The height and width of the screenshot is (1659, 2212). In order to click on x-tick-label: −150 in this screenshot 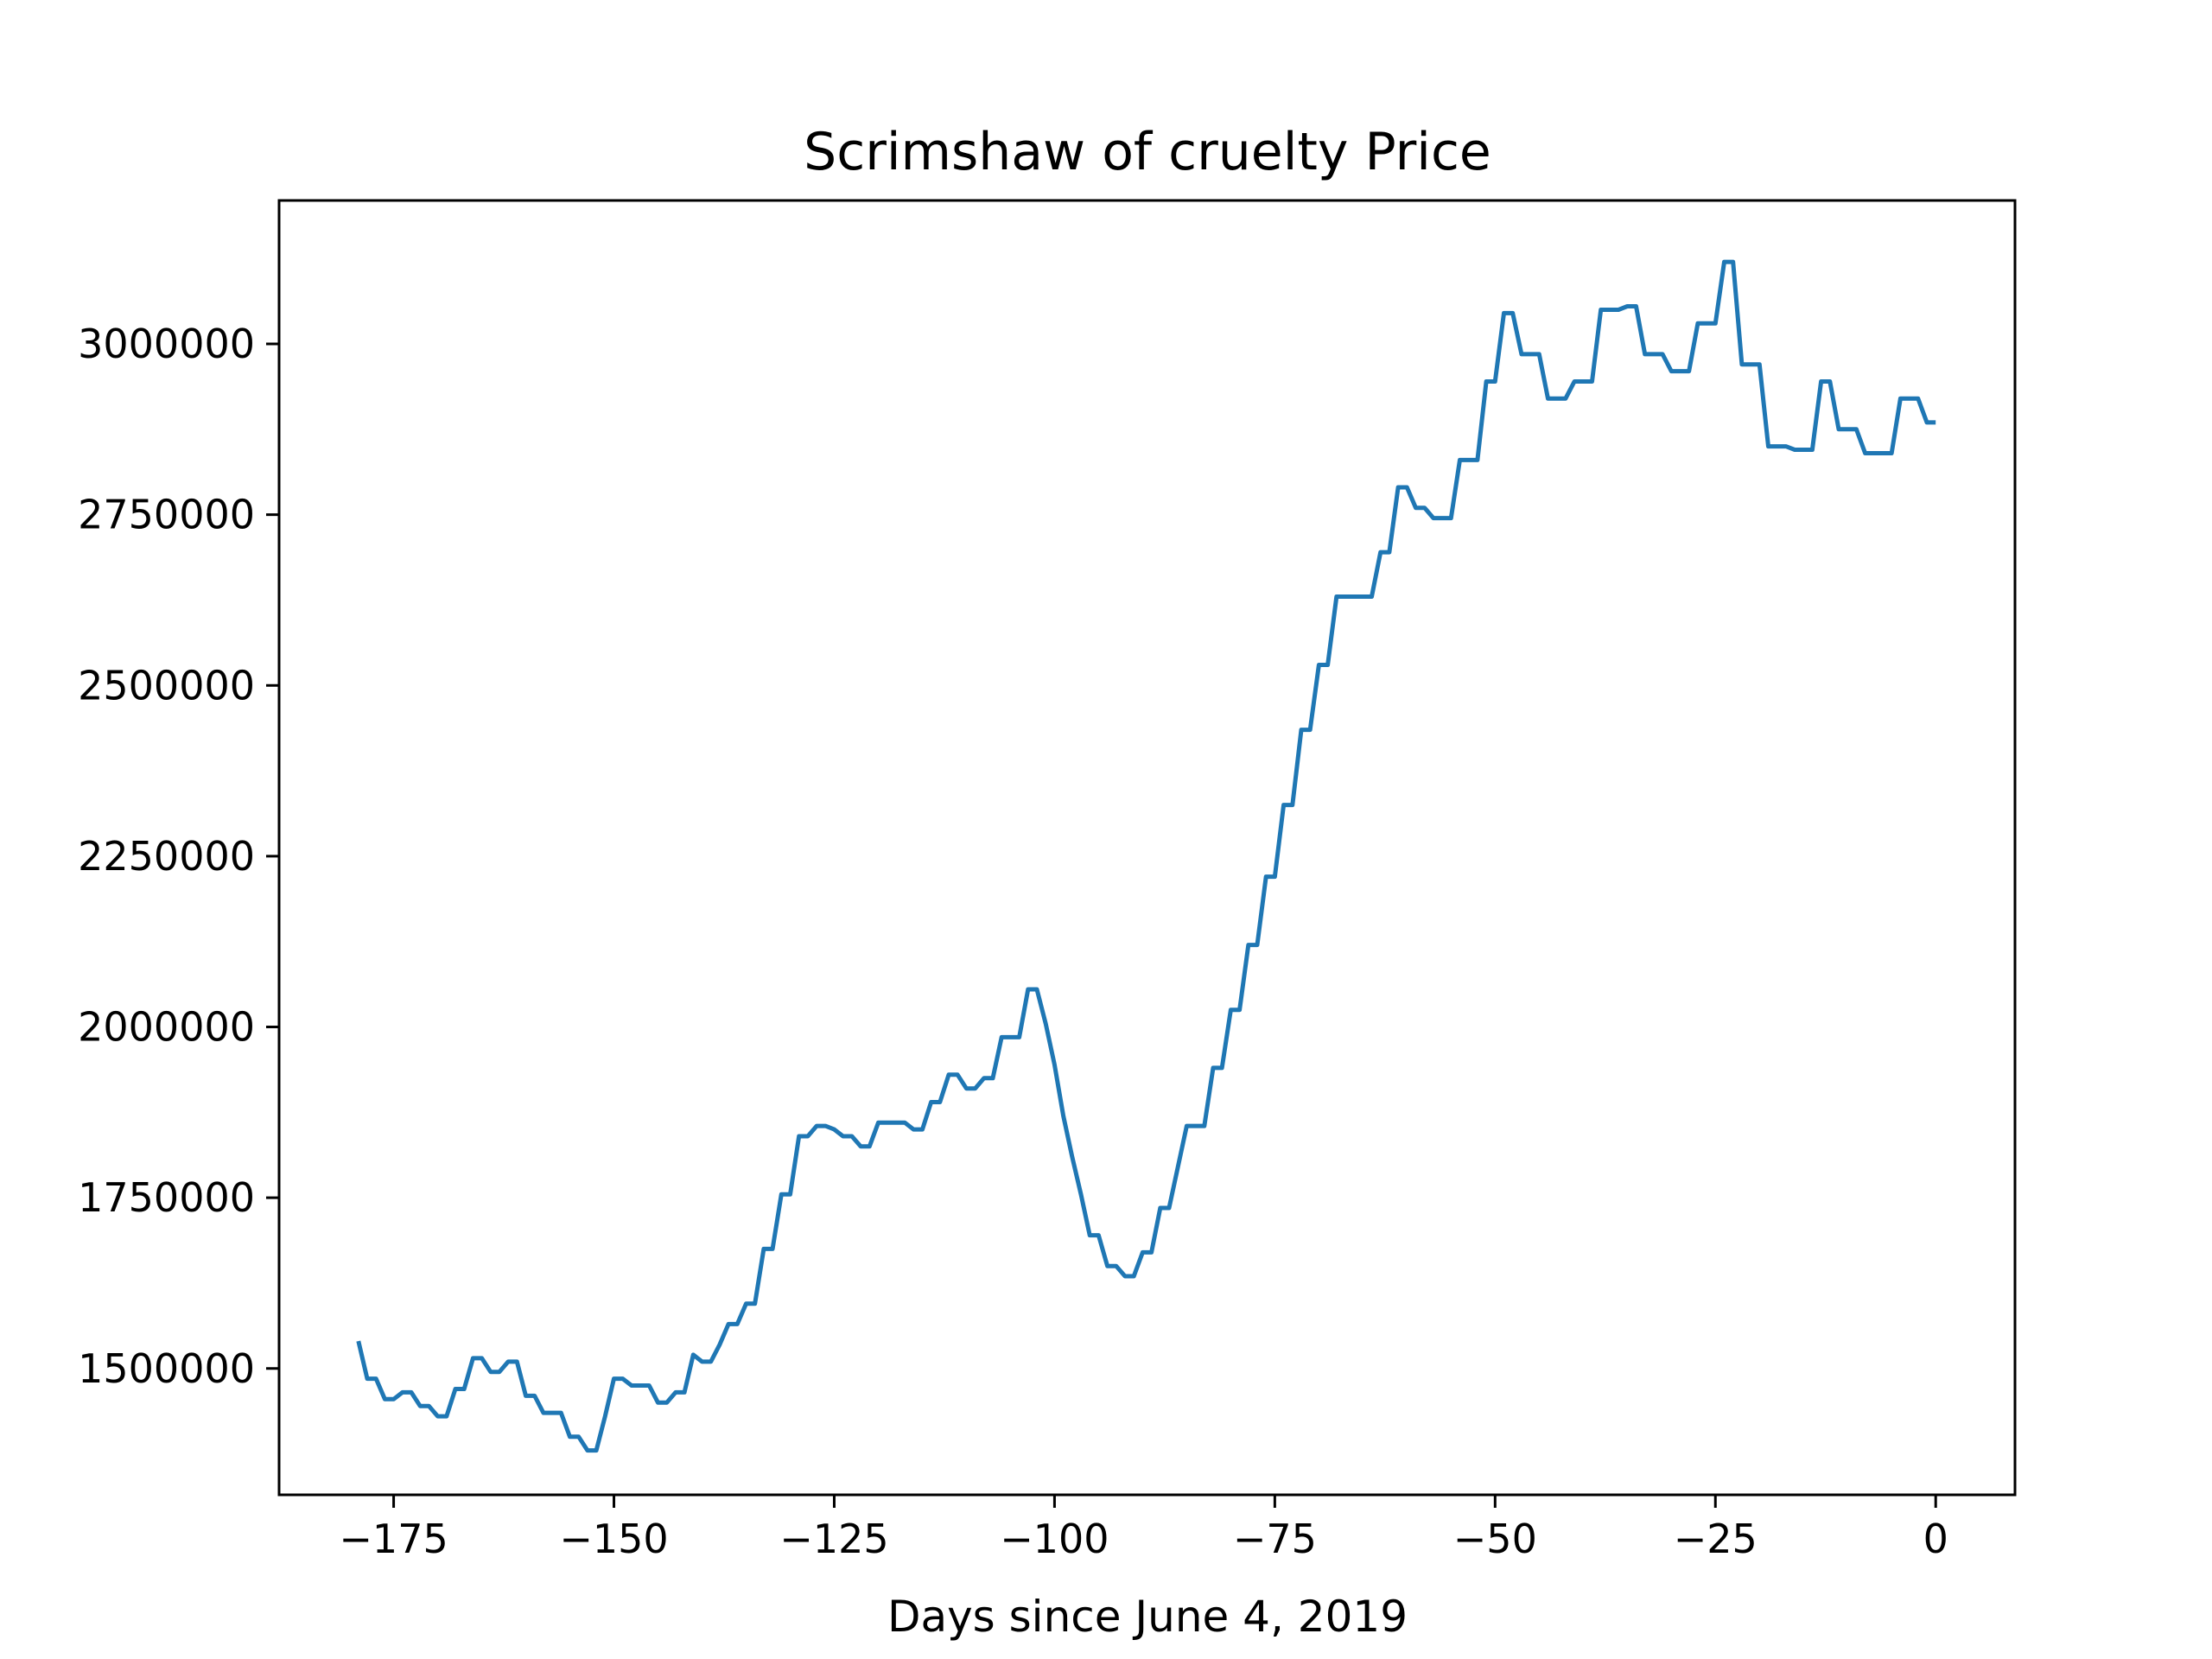, I will do `click(613, 1539)`.